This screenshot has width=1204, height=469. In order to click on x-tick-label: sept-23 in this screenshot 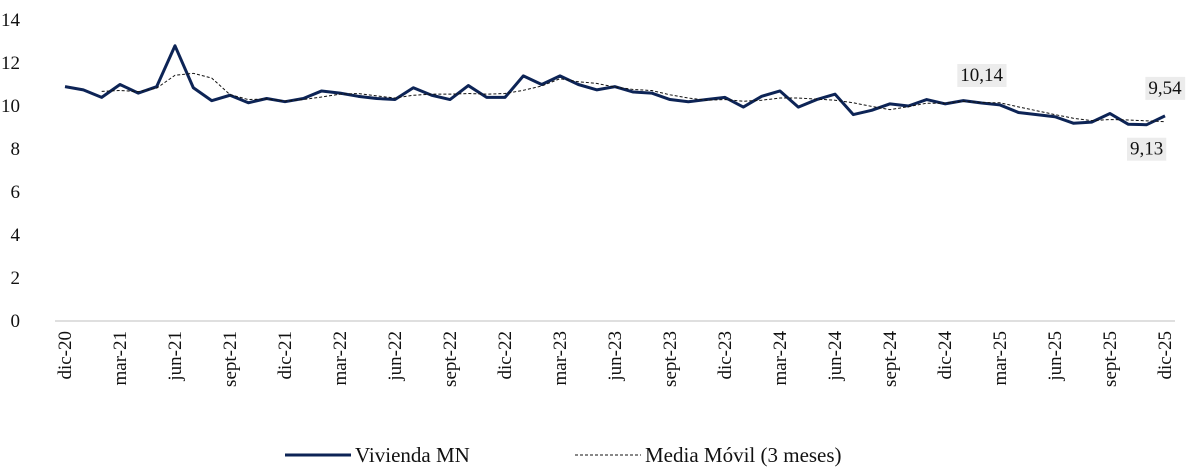, I will do `click(670, 359)`.